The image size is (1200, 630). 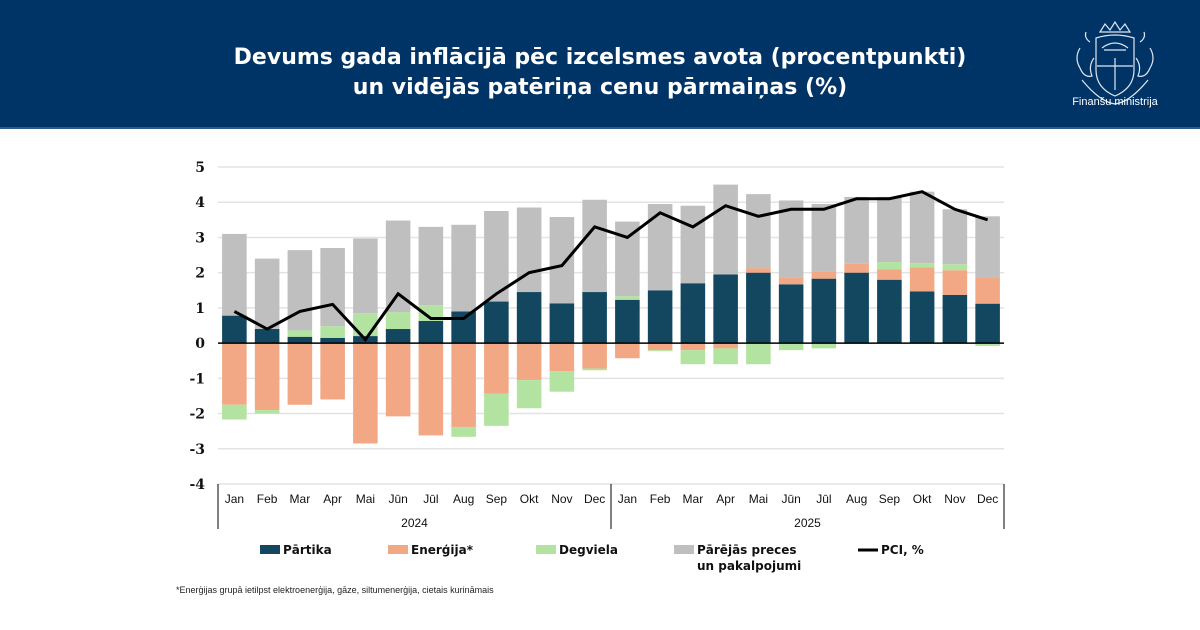 What do you see at coordinates (823, 499) in the screenshot?
I see `x-tick-label: Jūl` at bounding box center [823, 499].